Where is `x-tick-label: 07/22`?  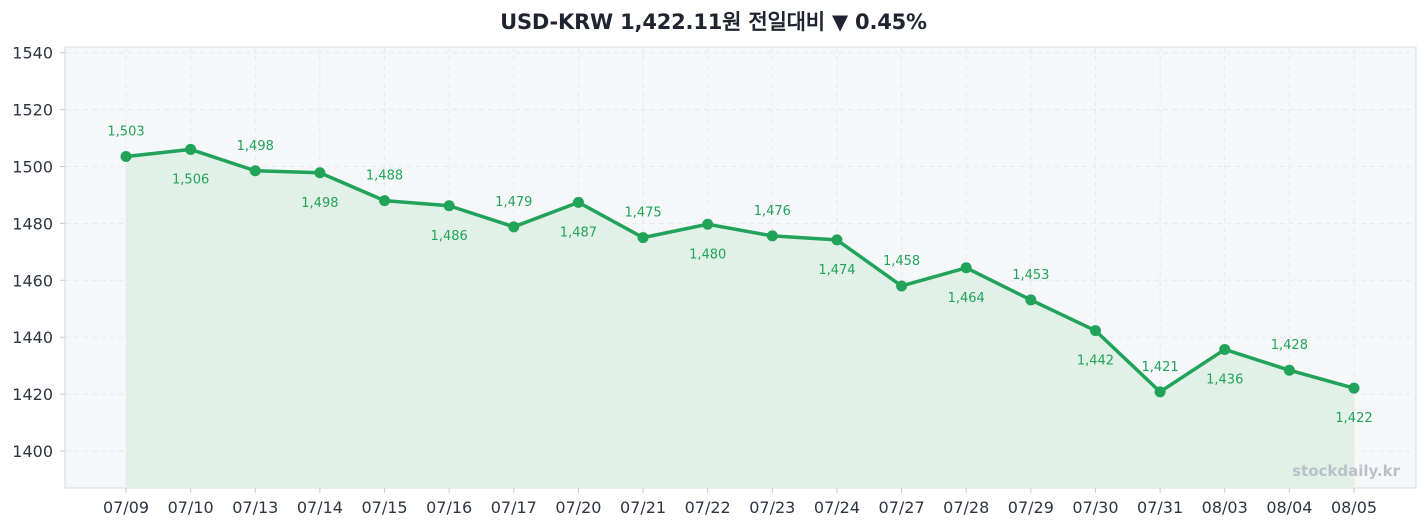
x-tick-label: 07/22 is located at coordinates (708, 507).